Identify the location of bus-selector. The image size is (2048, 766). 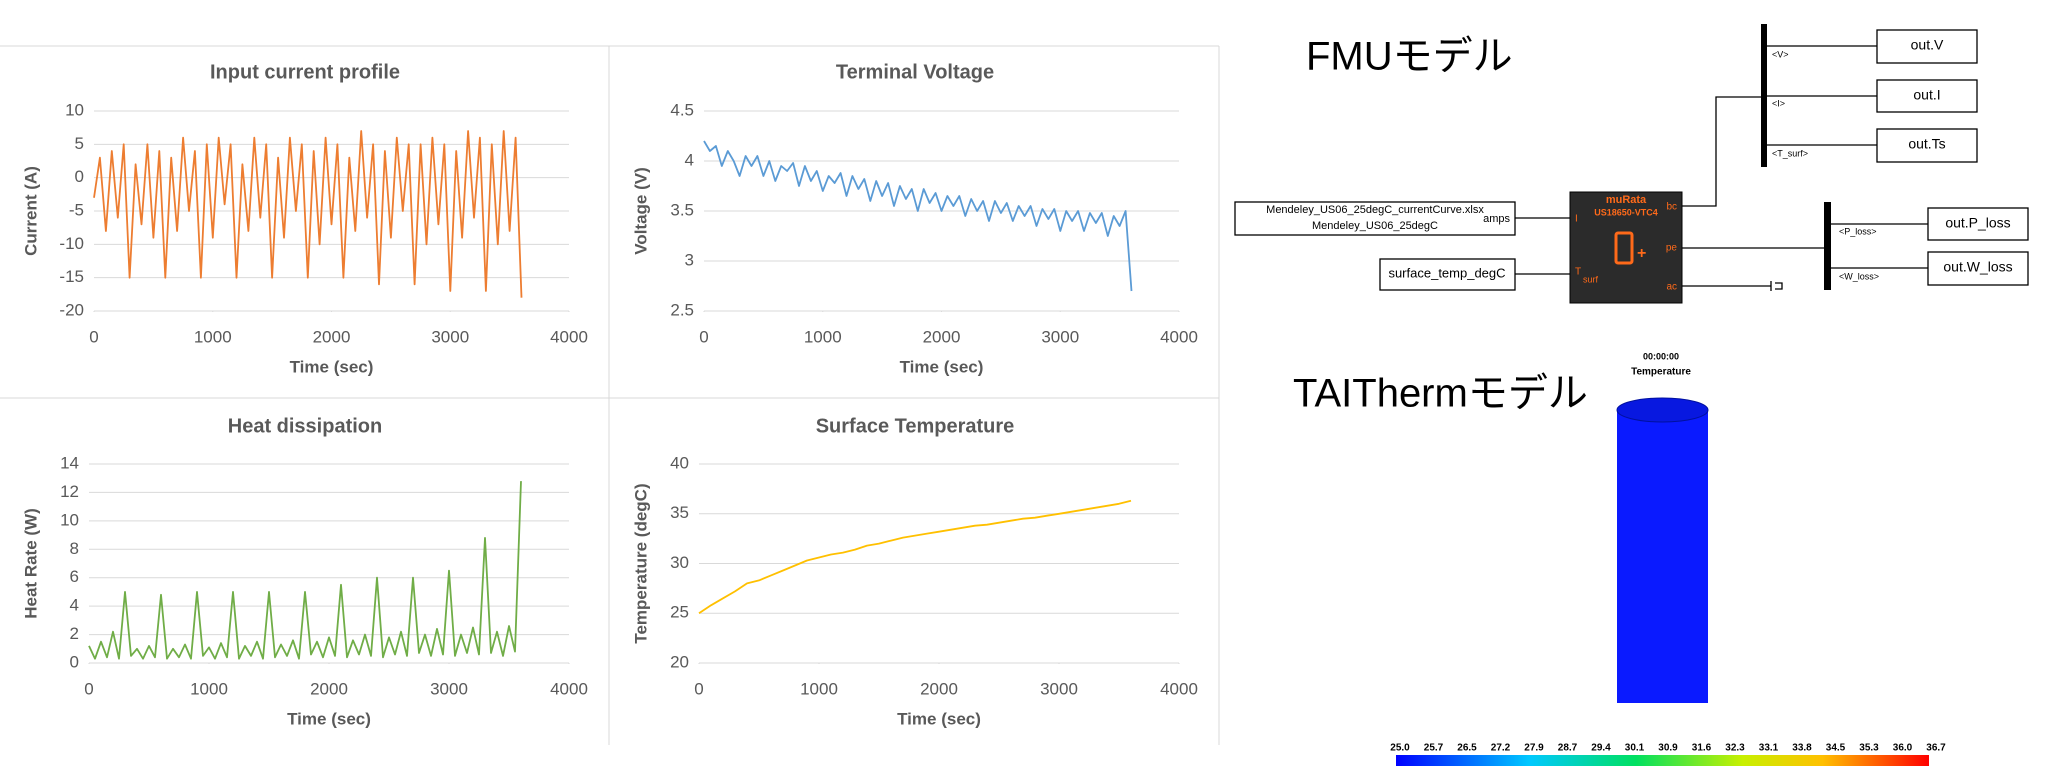
(1764, 95).